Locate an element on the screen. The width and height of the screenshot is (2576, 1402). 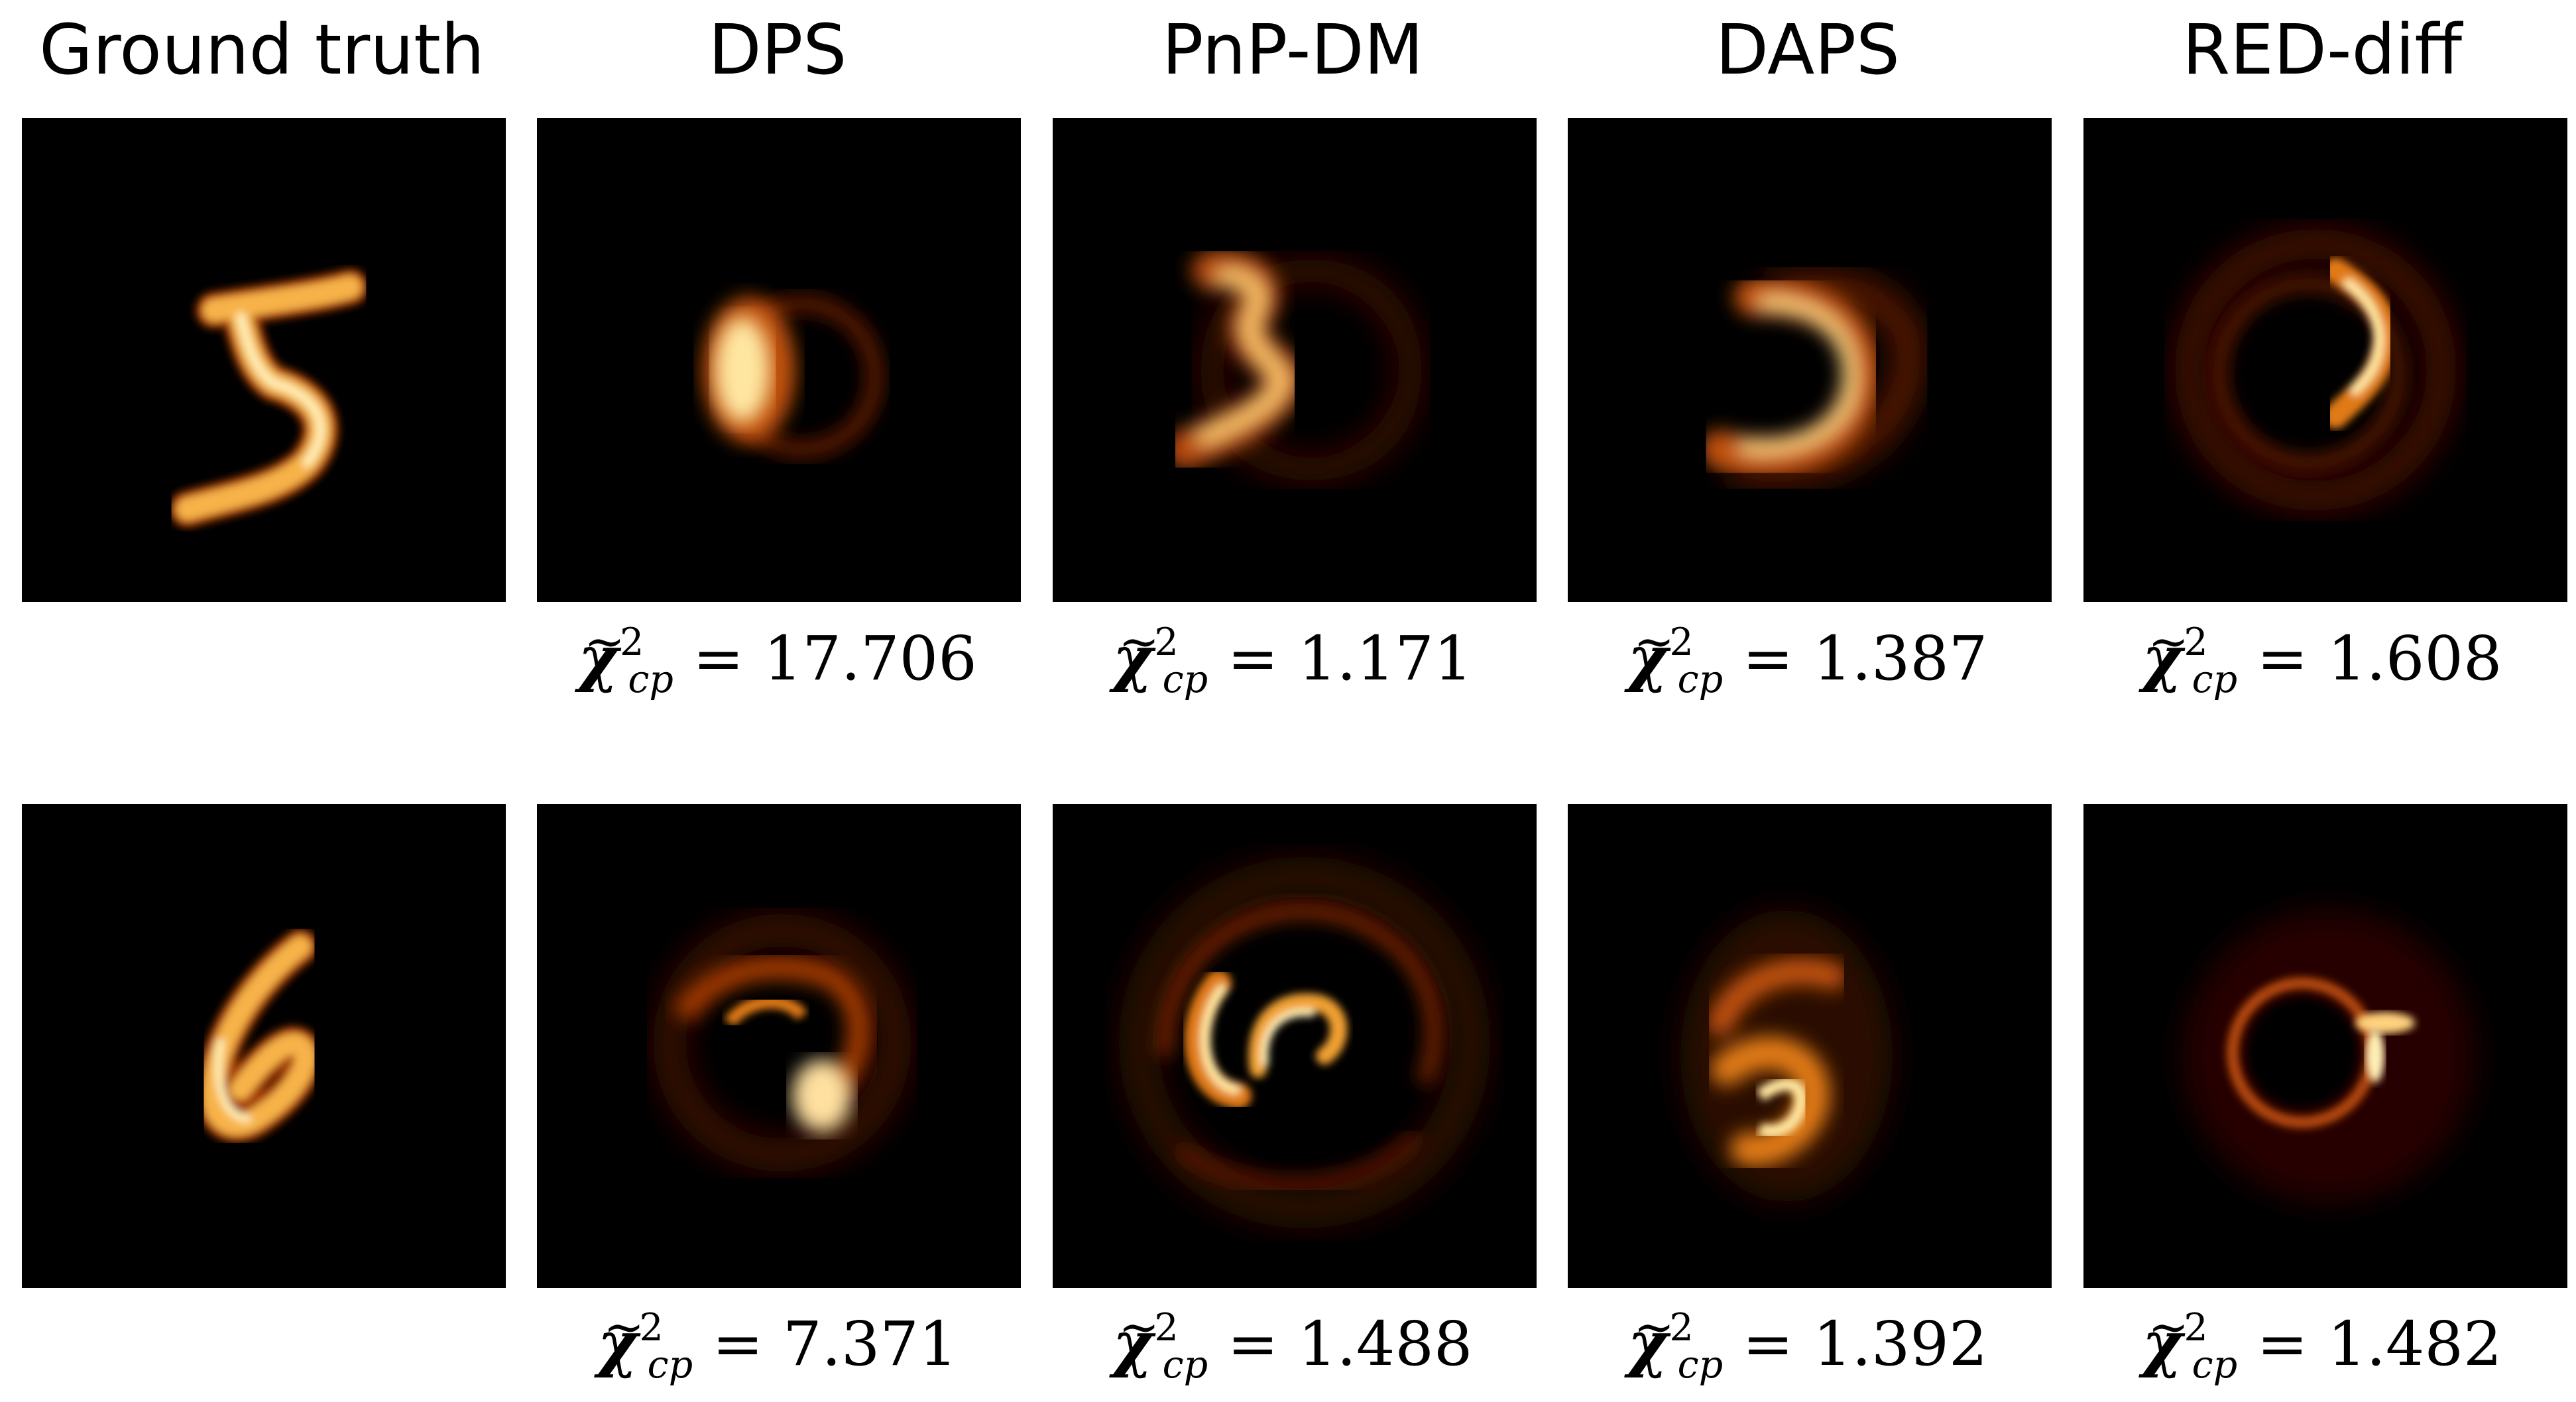
image-row2-ground-truth is located at coordinates (264, 1046).